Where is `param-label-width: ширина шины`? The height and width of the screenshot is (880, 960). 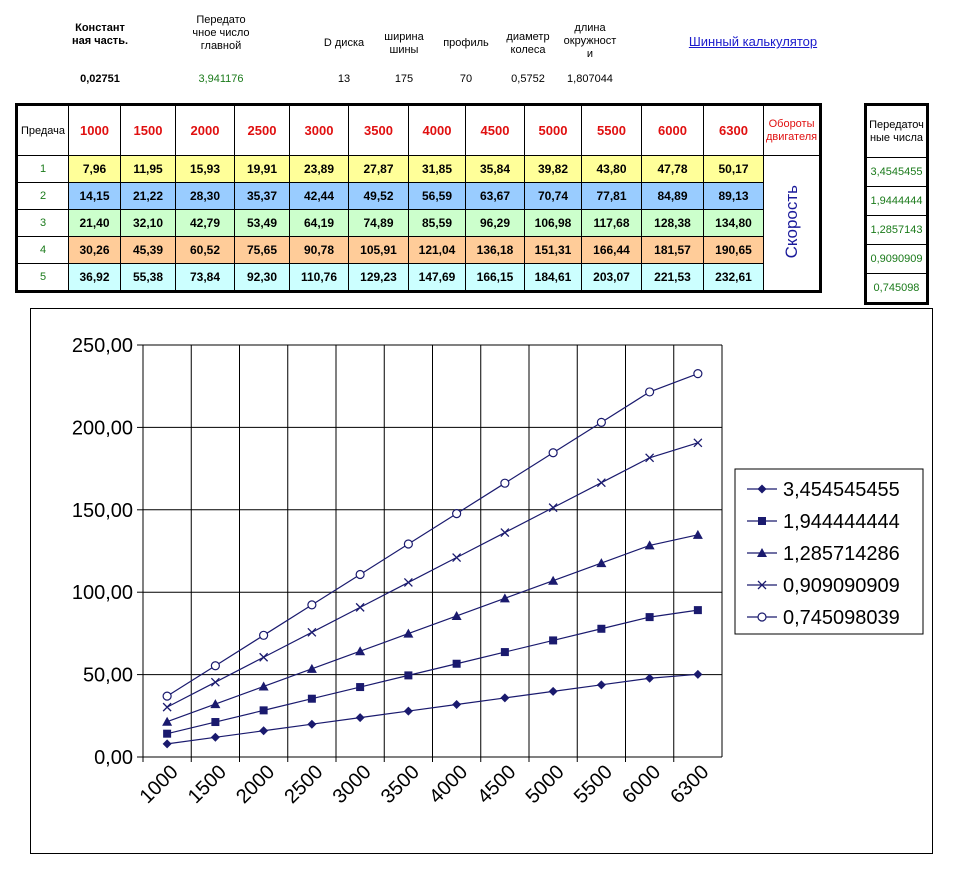
param-label-width: ширина шины is located at coordinates (404, 43).